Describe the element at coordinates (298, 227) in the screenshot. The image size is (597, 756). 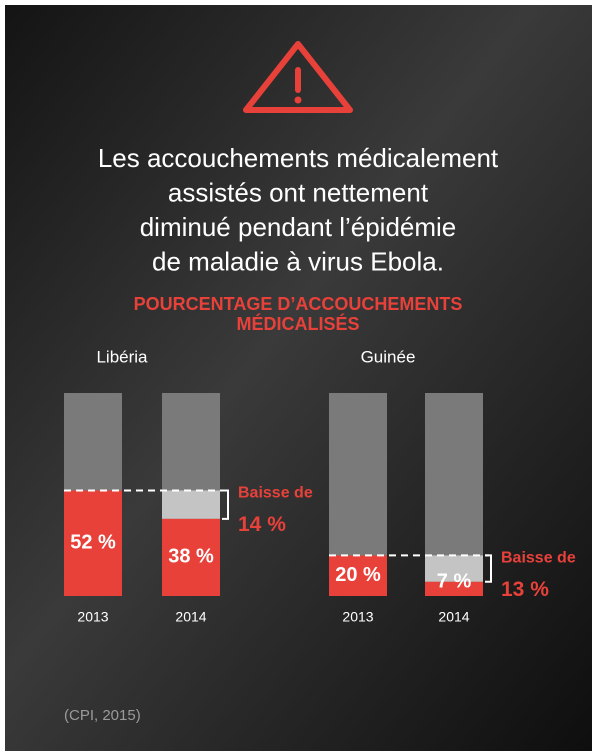
I see `headline-line: diminué pendant l’épidémie` at that location.